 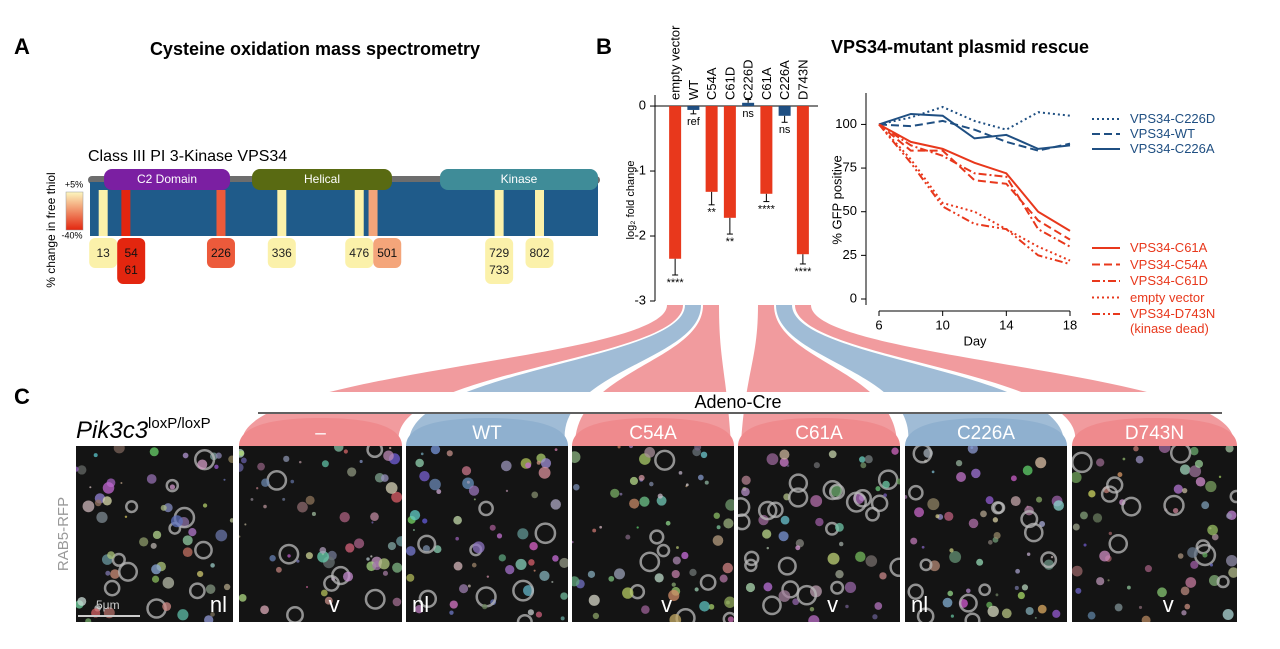 I want to click on micrograph-texture, so click(x=819, y=534).